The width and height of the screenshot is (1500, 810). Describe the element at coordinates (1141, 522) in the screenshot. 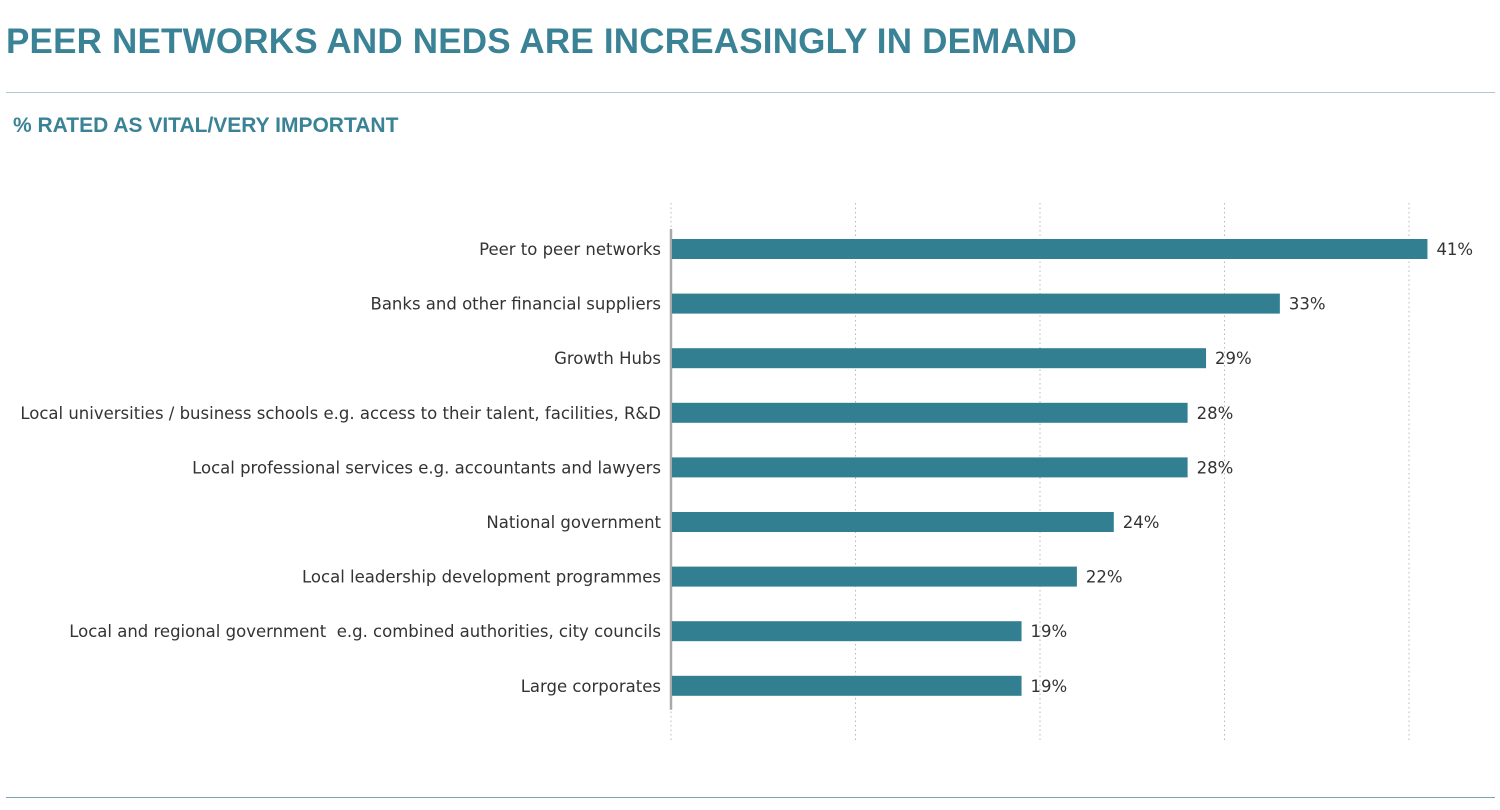

I see `value-label: 24%` at that location.